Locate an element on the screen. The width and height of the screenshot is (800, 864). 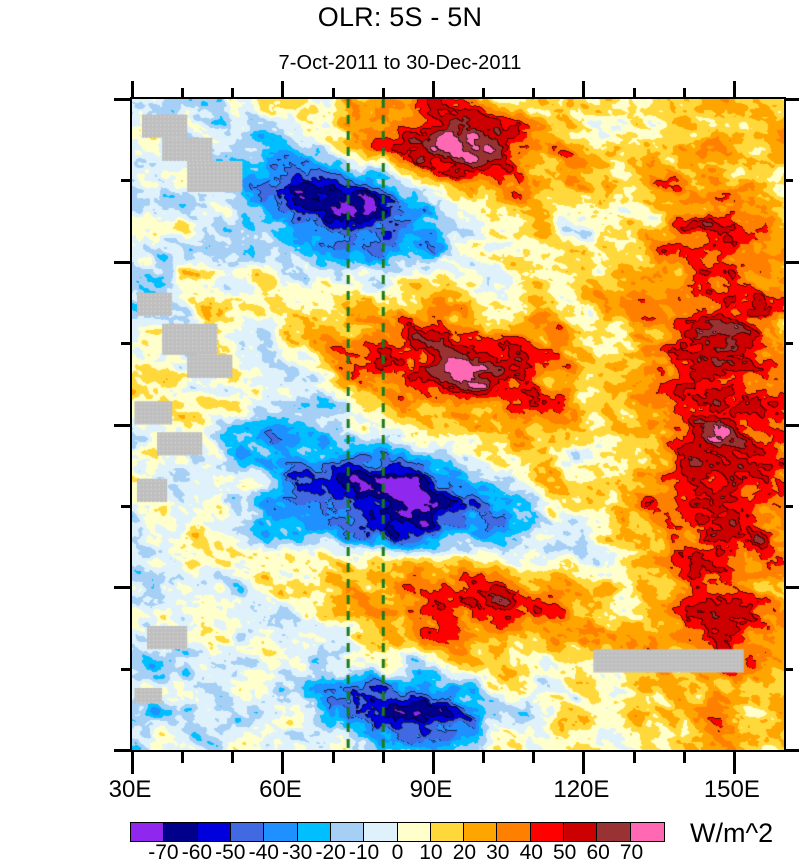
x-axis-label-1: 60E is located at coordinates (280, 789).